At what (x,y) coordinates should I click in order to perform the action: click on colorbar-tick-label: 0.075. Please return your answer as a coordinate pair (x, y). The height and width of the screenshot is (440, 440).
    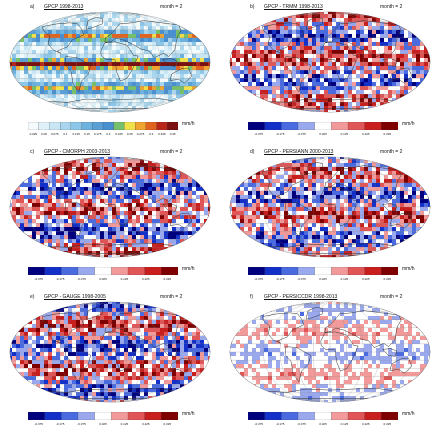
    Looking at the image, I should click on (55, 134).